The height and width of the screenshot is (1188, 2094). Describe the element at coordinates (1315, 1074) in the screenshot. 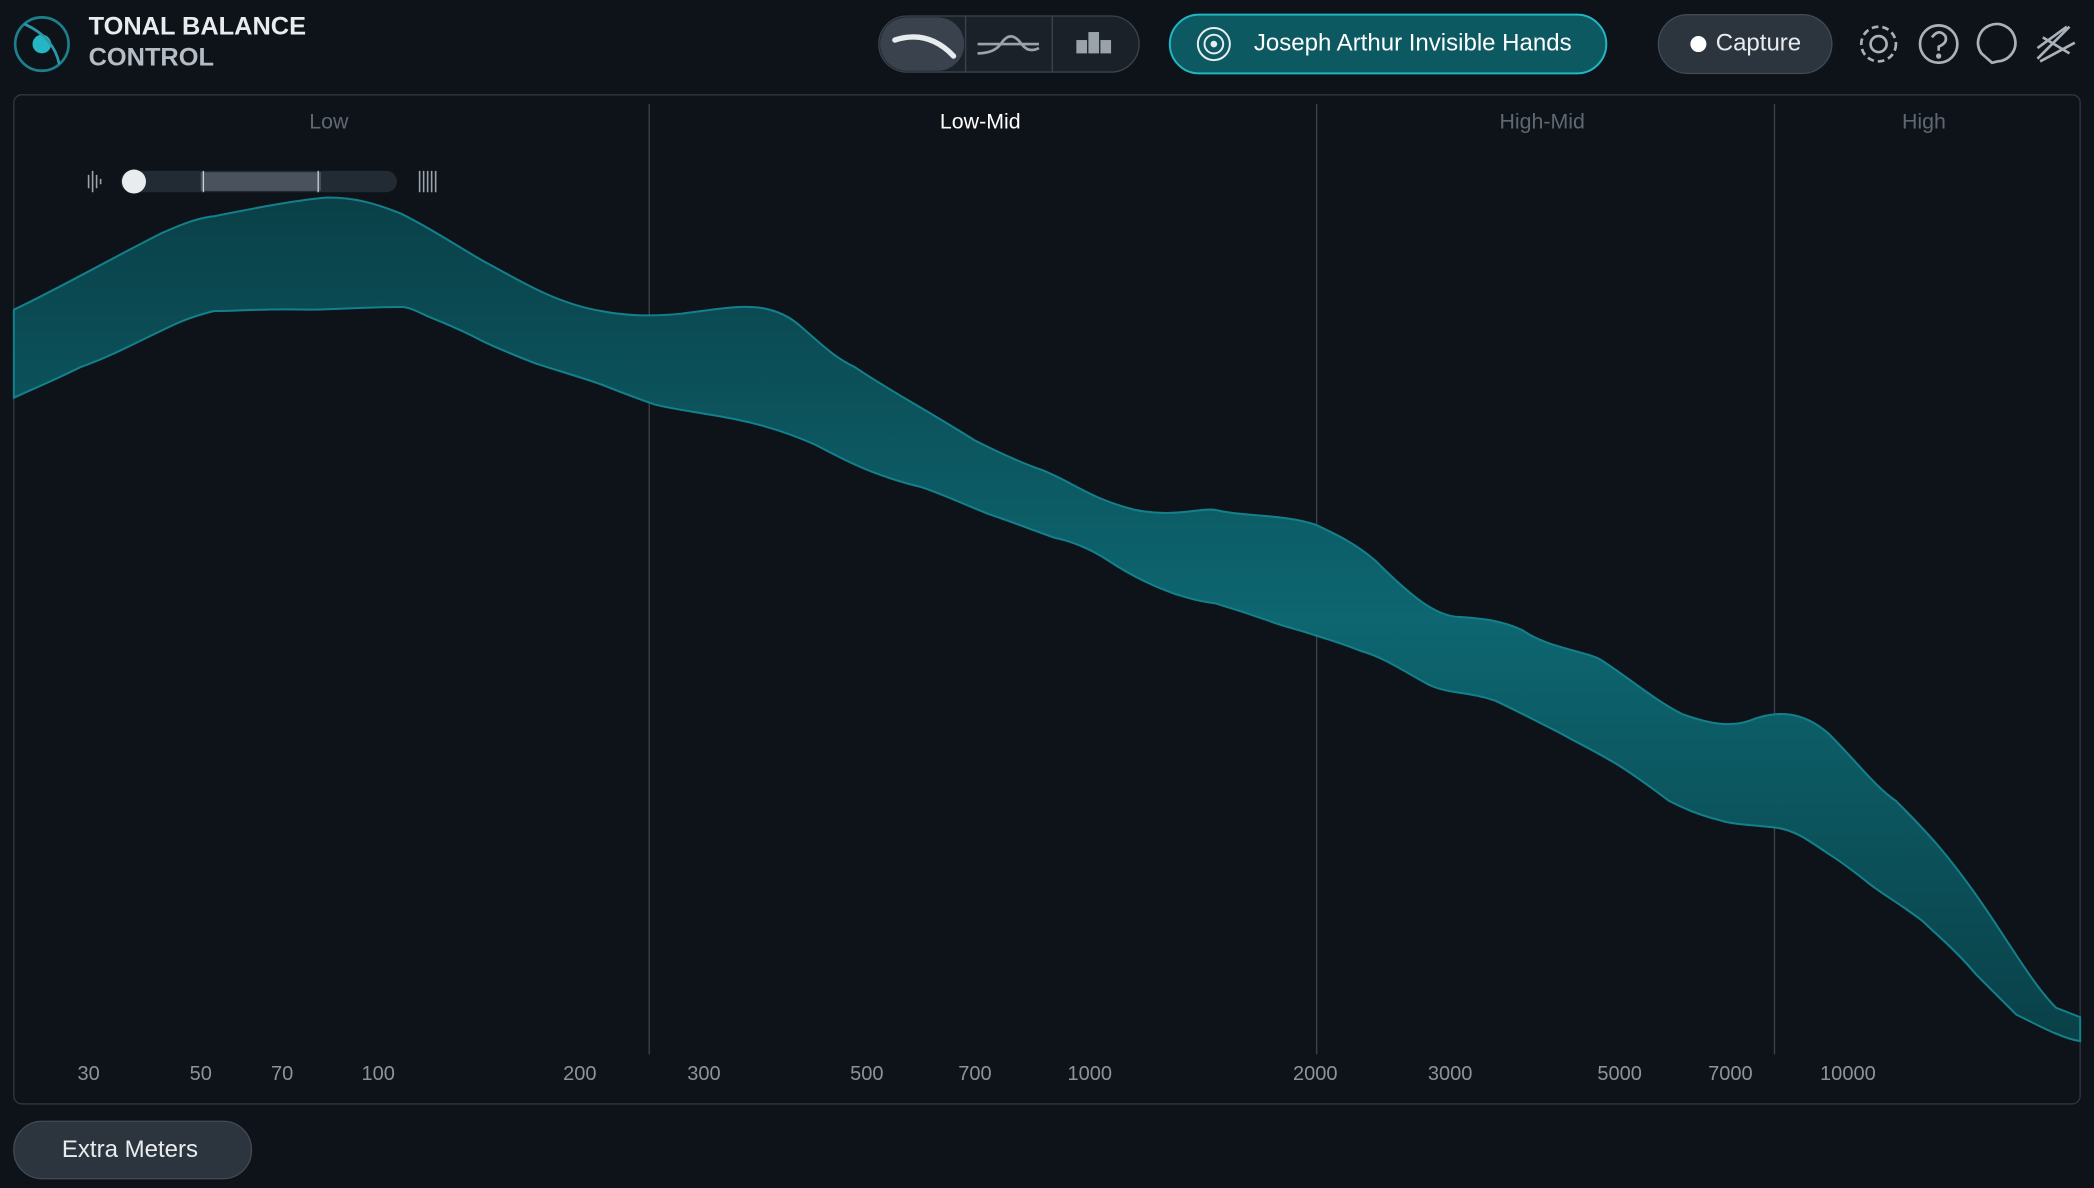

I see `frequency-label: 2000` at that location.